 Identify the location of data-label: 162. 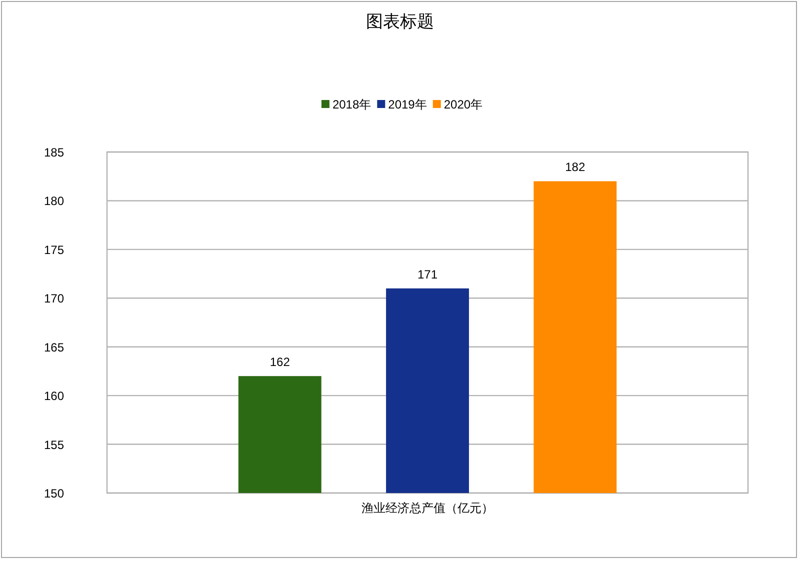
(280, 362).